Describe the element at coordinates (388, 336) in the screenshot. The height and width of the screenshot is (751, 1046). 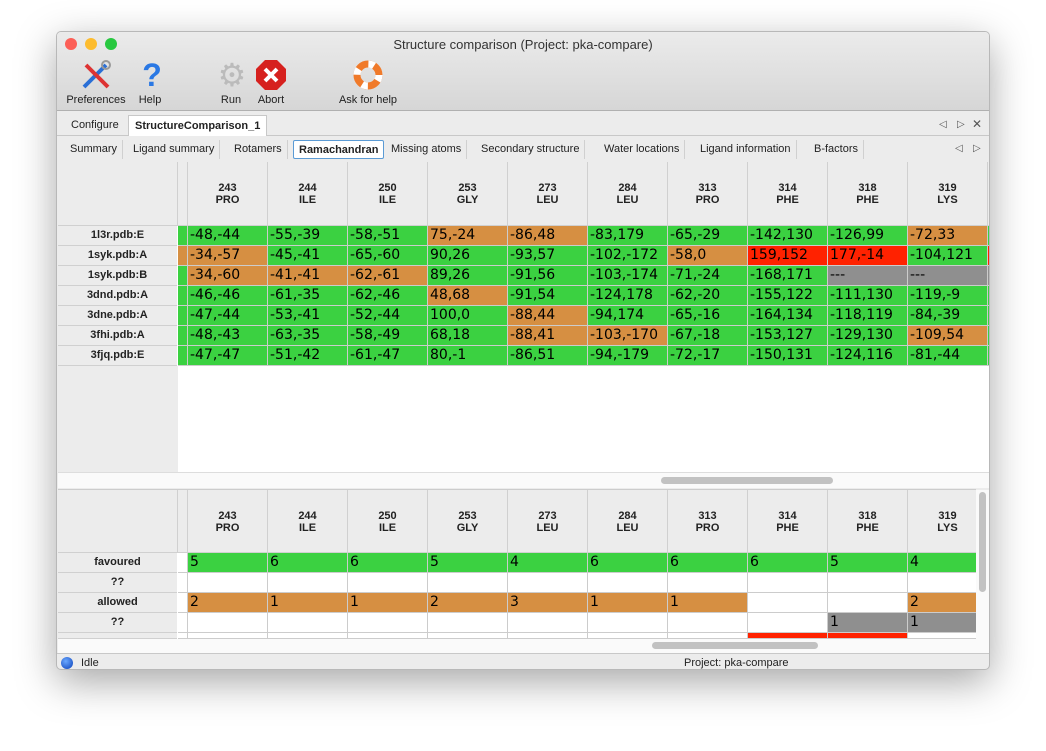
I see `table-cell: -58,-49` at that location.